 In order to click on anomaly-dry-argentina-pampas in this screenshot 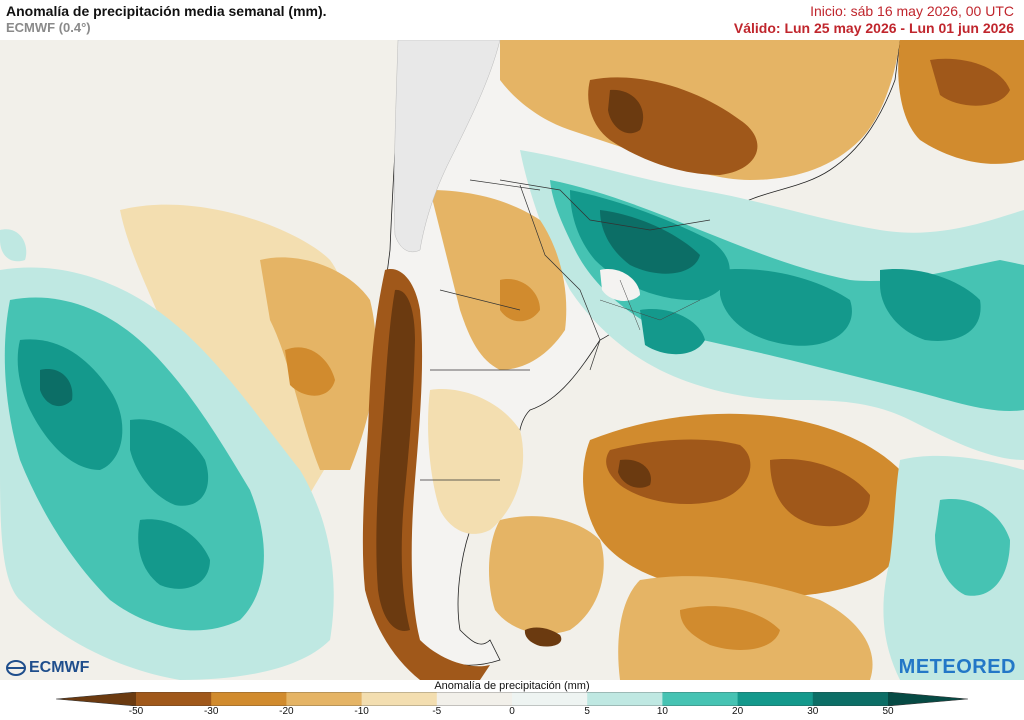, I will do `click(476, 461)`.